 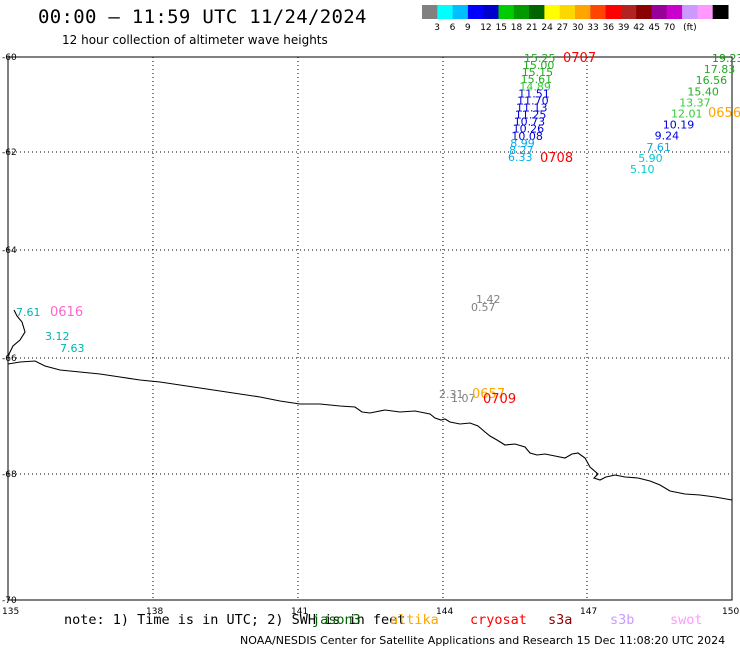 What do you see at coordinates (724, 113) in the screenshot?
I see `pass-time-label: 0656` at bounding box center [724, 113].